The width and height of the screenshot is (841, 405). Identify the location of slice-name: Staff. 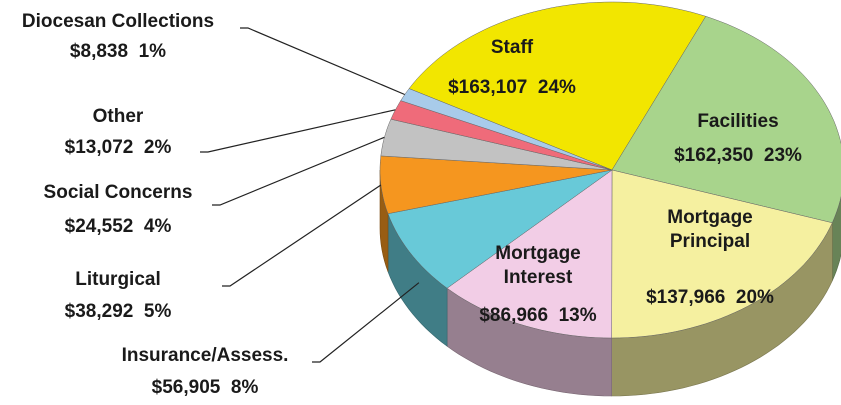
(512, 47).